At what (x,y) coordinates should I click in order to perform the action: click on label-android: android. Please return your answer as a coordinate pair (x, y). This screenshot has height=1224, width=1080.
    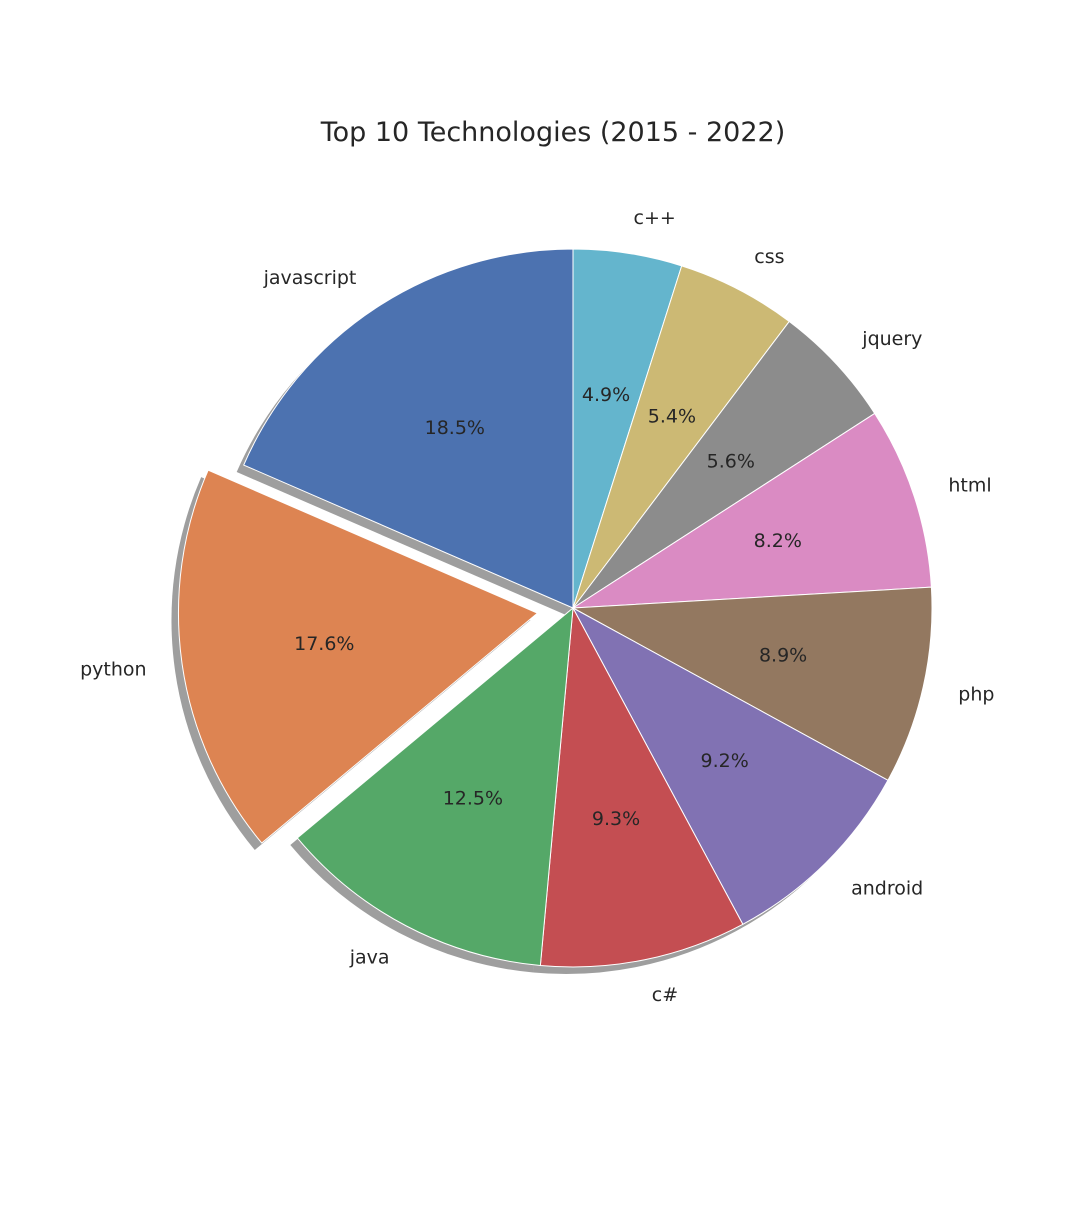
    Looking at the image, I should click on (887, 888).